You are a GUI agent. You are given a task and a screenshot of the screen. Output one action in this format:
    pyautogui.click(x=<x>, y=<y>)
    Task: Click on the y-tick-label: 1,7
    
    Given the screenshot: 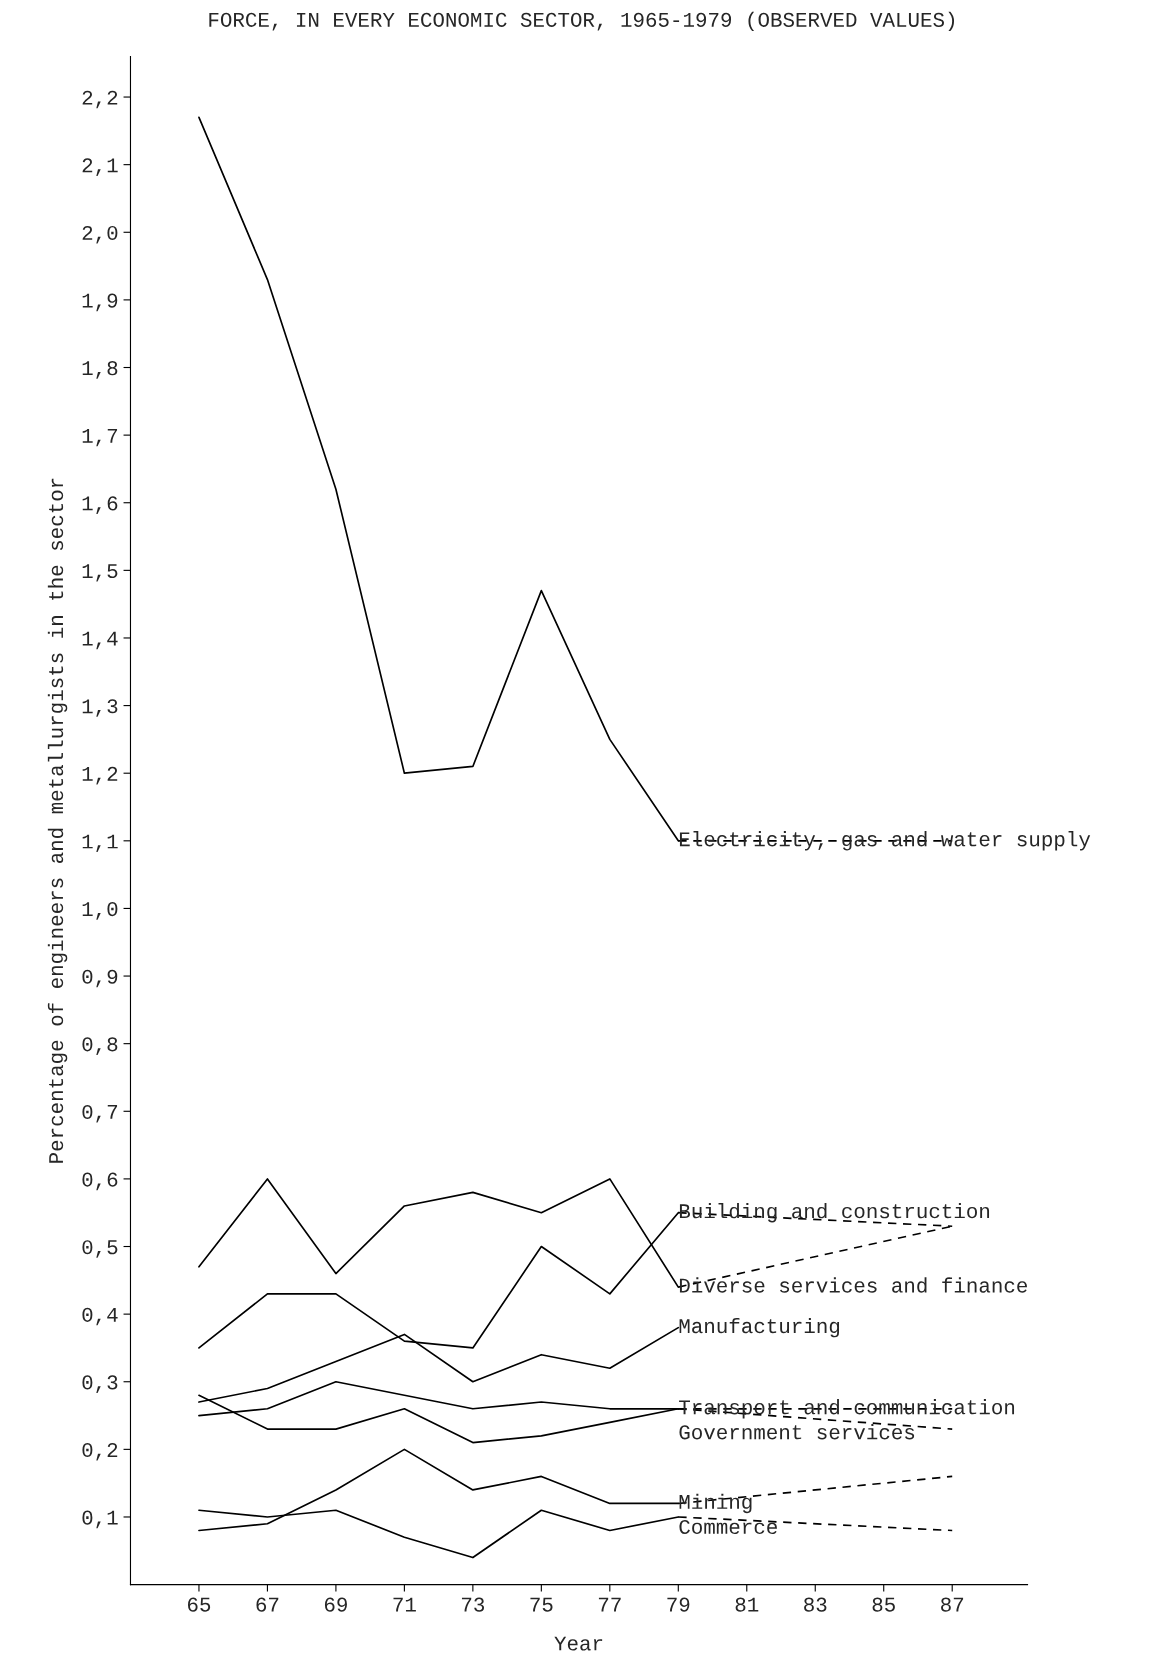 What is the action you would take?
    pyautogui.click(x=100, y=437)
    